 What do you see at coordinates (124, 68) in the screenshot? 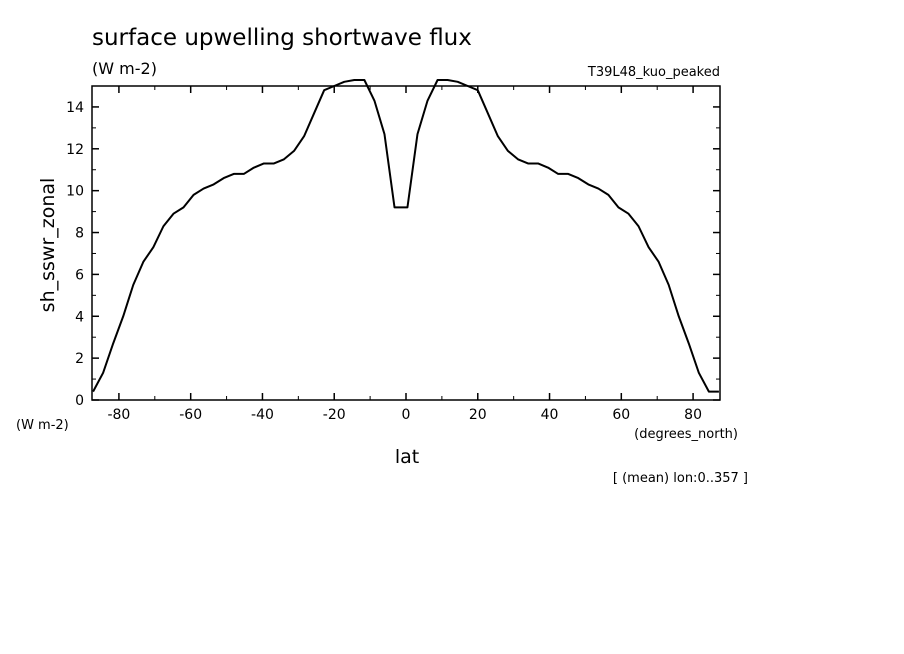
I see `chart-units: (W m-2)` at bounding box center [124, 68].